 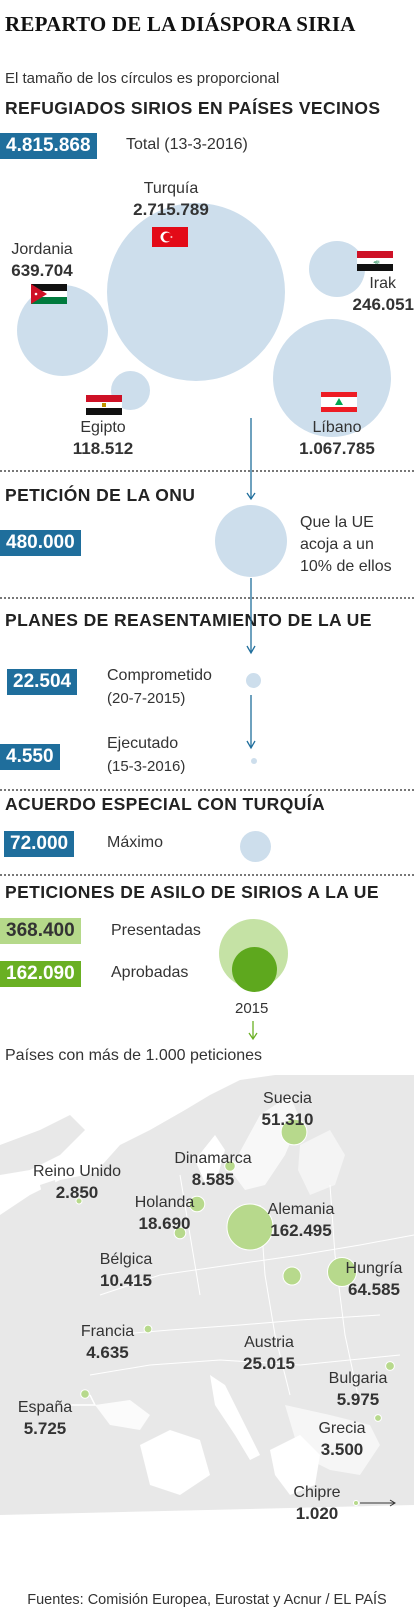 I want to click on turkey-label: Máximo, so click(x=135, y=842).